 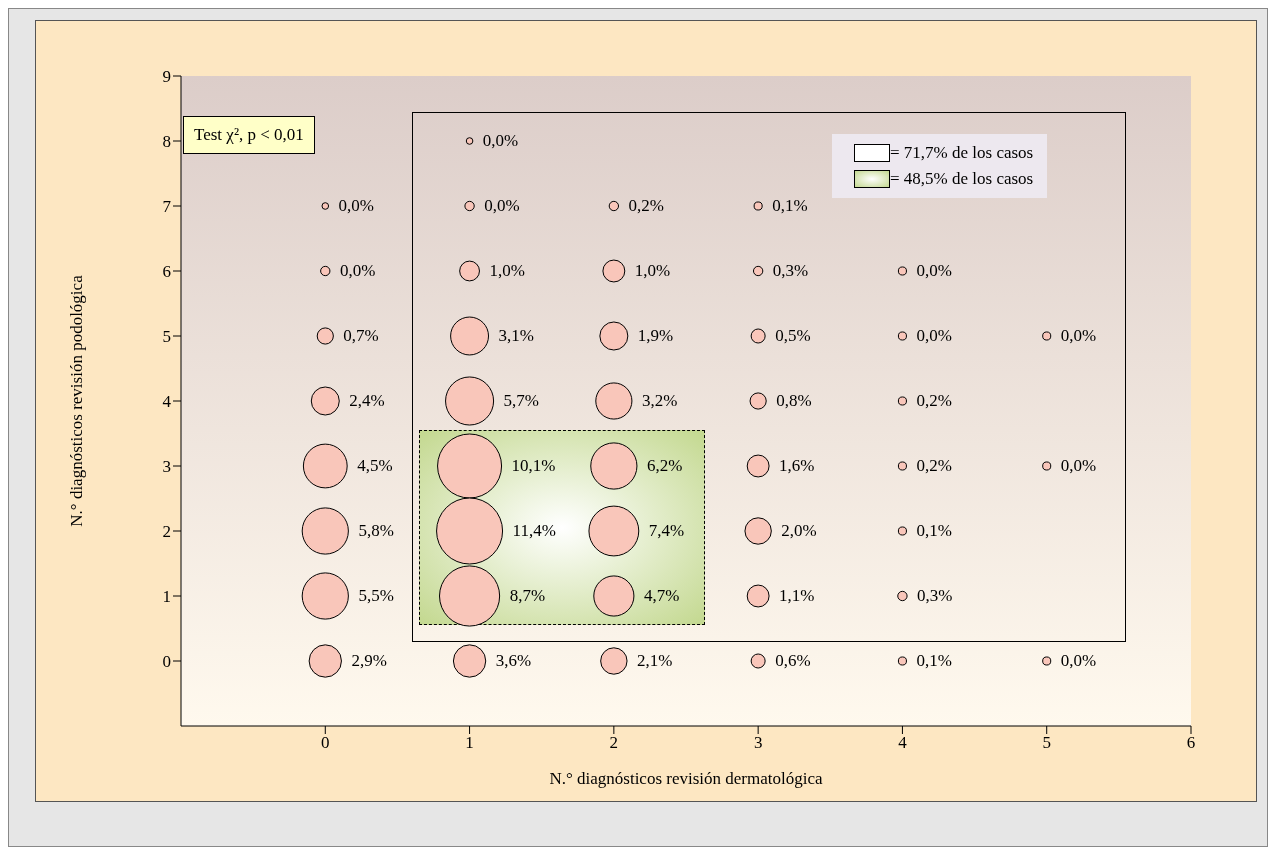 What do you see at coordinates (166, 272) in the screenshot?
I see `y-tick-label: 6` at bounding box center [166, 272].